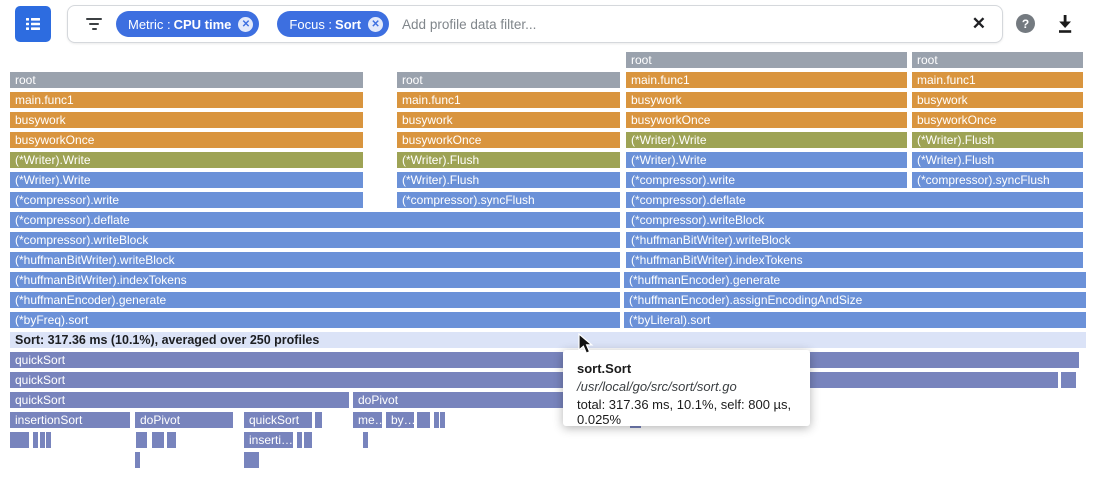 The width and height of the screenshot is (1096, 488). Describe the element at coordinates (348, 24) in the screenshot. I see `chip-value: Sort` at that location.